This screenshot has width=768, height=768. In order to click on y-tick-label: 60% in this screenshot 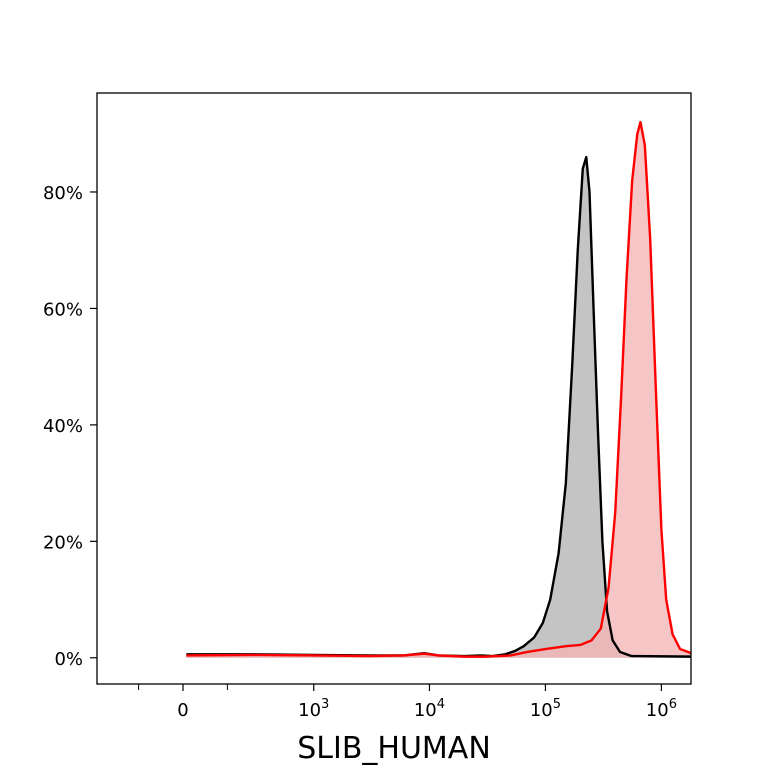, I will do `click(63, 309)`.